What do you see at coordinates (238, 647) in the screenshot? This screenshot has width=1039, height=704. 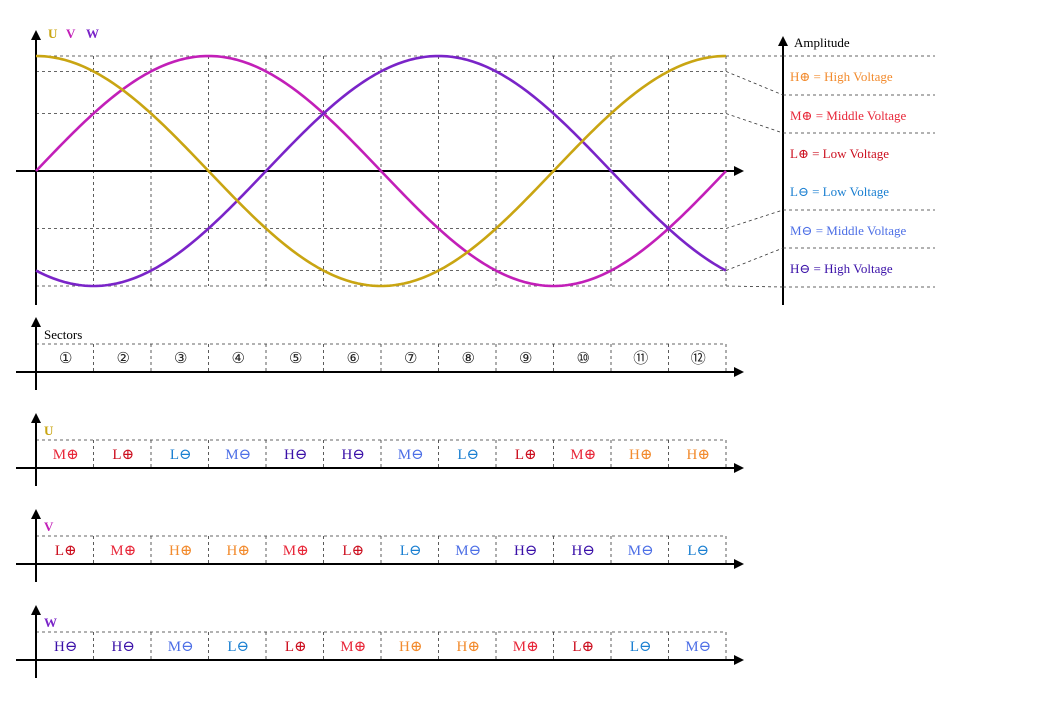 I see `cell-4: L⊖` at bounding box center [238, 647].